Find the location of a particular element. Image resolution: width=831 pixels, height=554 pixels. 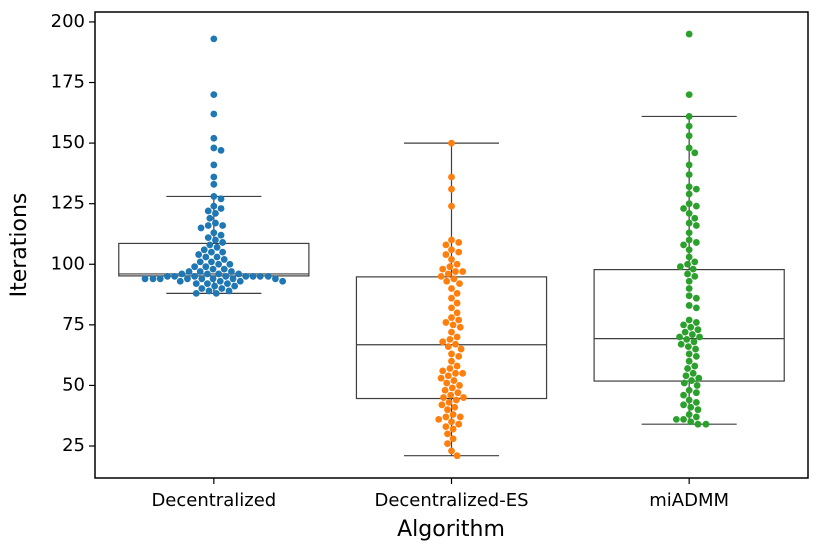

y-tick-label: 50 is located at coordinates (73, 384).